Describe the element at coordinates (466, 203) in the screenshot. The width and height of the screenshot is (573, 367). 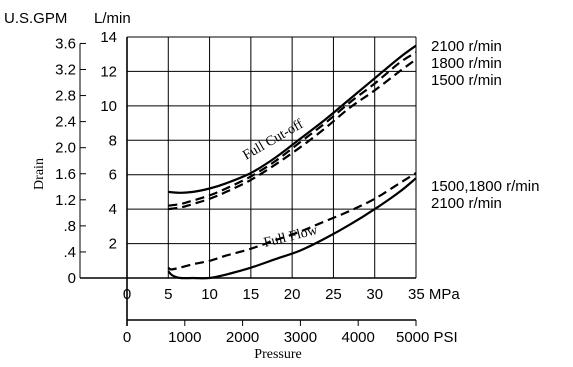
I see `series-label-flow-2100: 2100 r/min` at that location.